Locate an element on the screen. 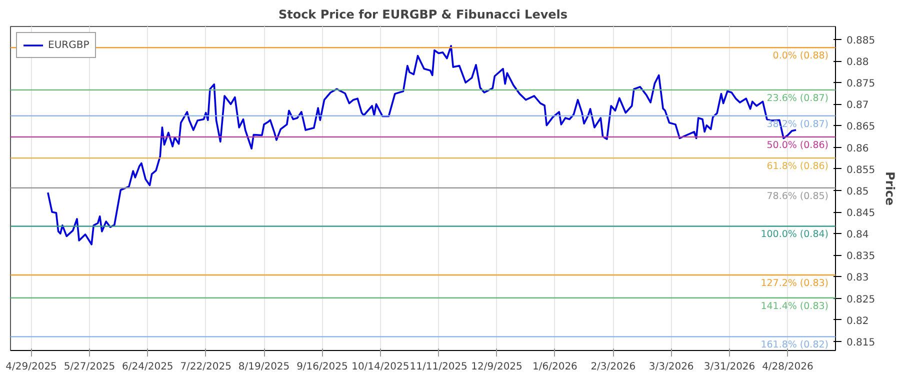  y-tick-label: 0.865 is located at coordinates (861, 127).